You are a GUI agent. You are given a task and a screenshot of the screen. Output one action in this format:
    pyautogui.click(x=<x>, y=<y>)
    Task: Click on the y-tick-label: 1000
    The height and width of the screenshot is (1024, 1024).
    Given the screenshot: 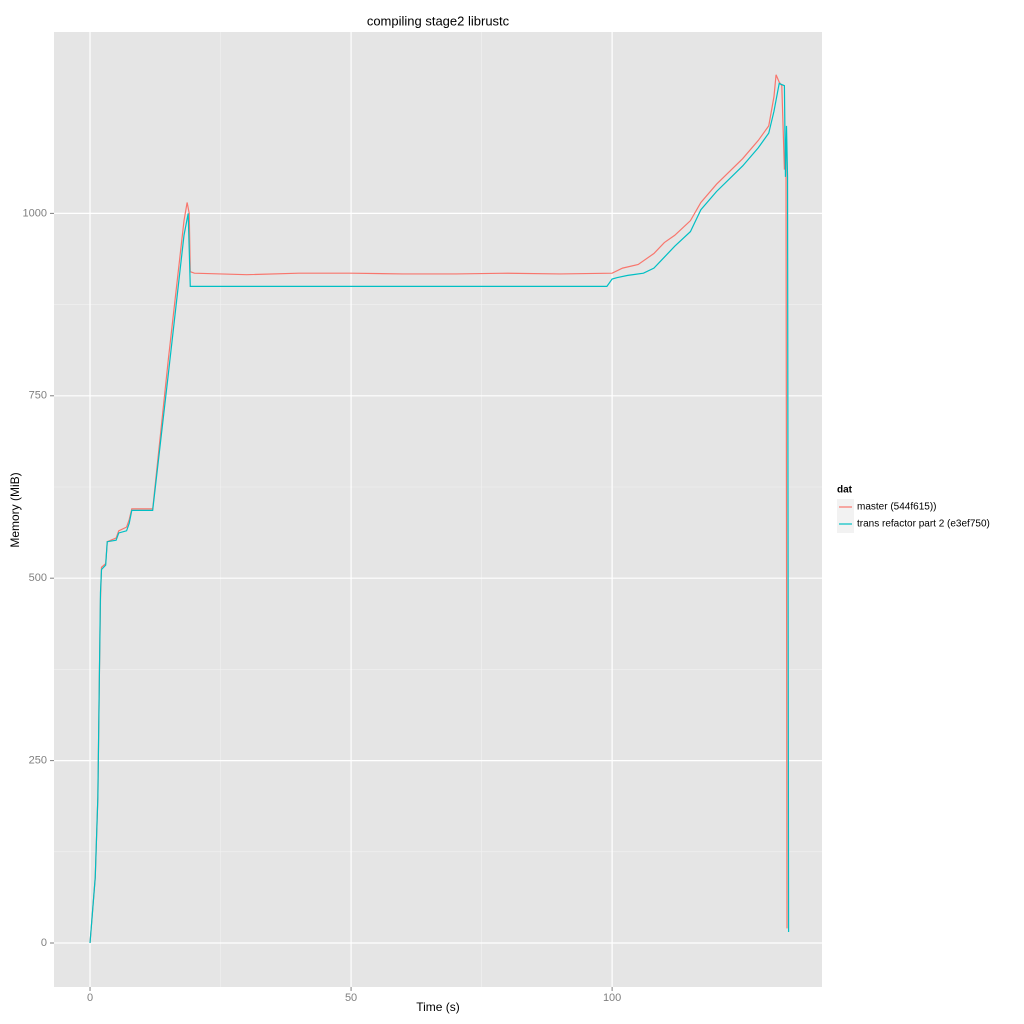 What is the action you would take?
    pyautogui.click(x=35, y=213)
    